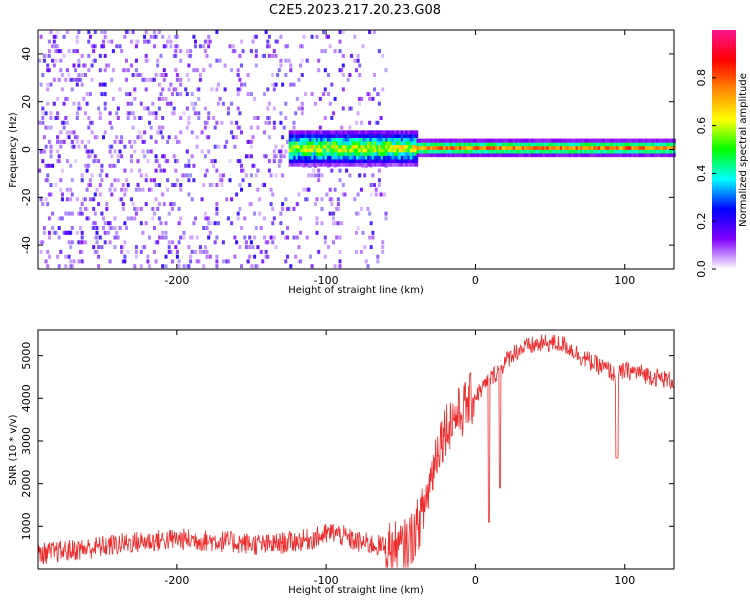 Image resolution: width=750 pixels, height=600 pixels. I want to click on x-tick-label: -100, so click(326, 280).